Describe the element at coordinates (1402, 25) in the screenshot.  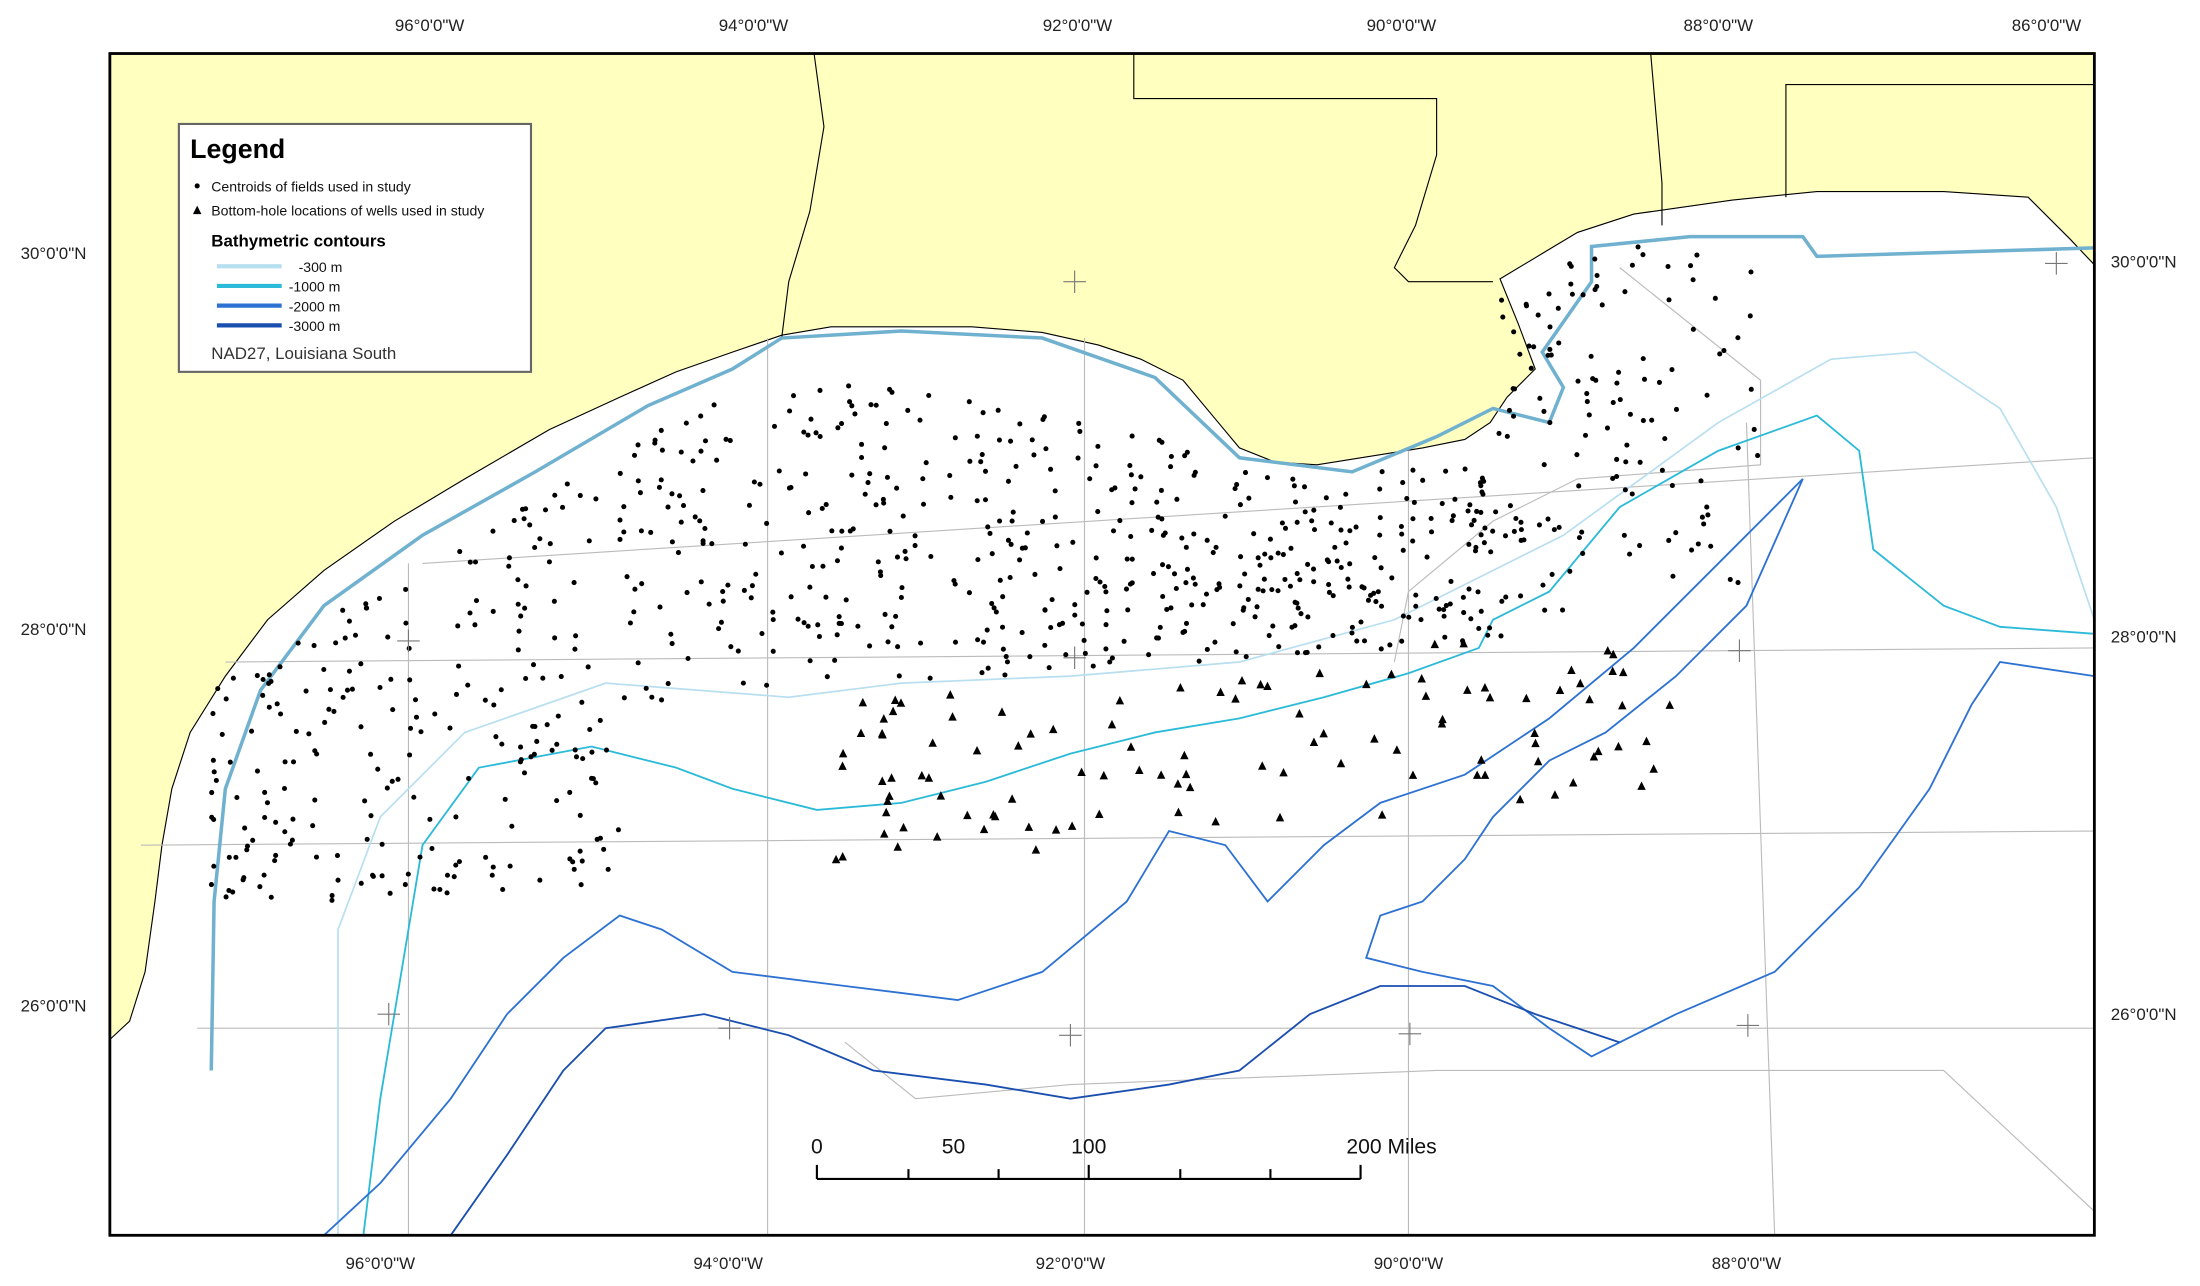
I see `graticule-label: 90°0'0"W` at that location.